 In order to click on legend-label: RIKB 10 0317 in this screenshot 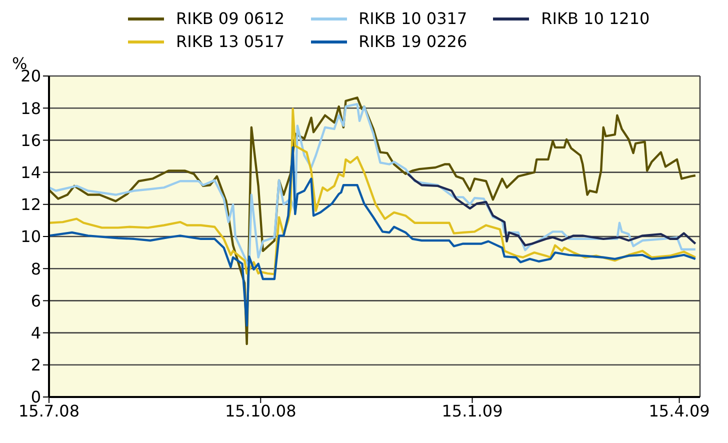, I will do `click(413, 18)`.